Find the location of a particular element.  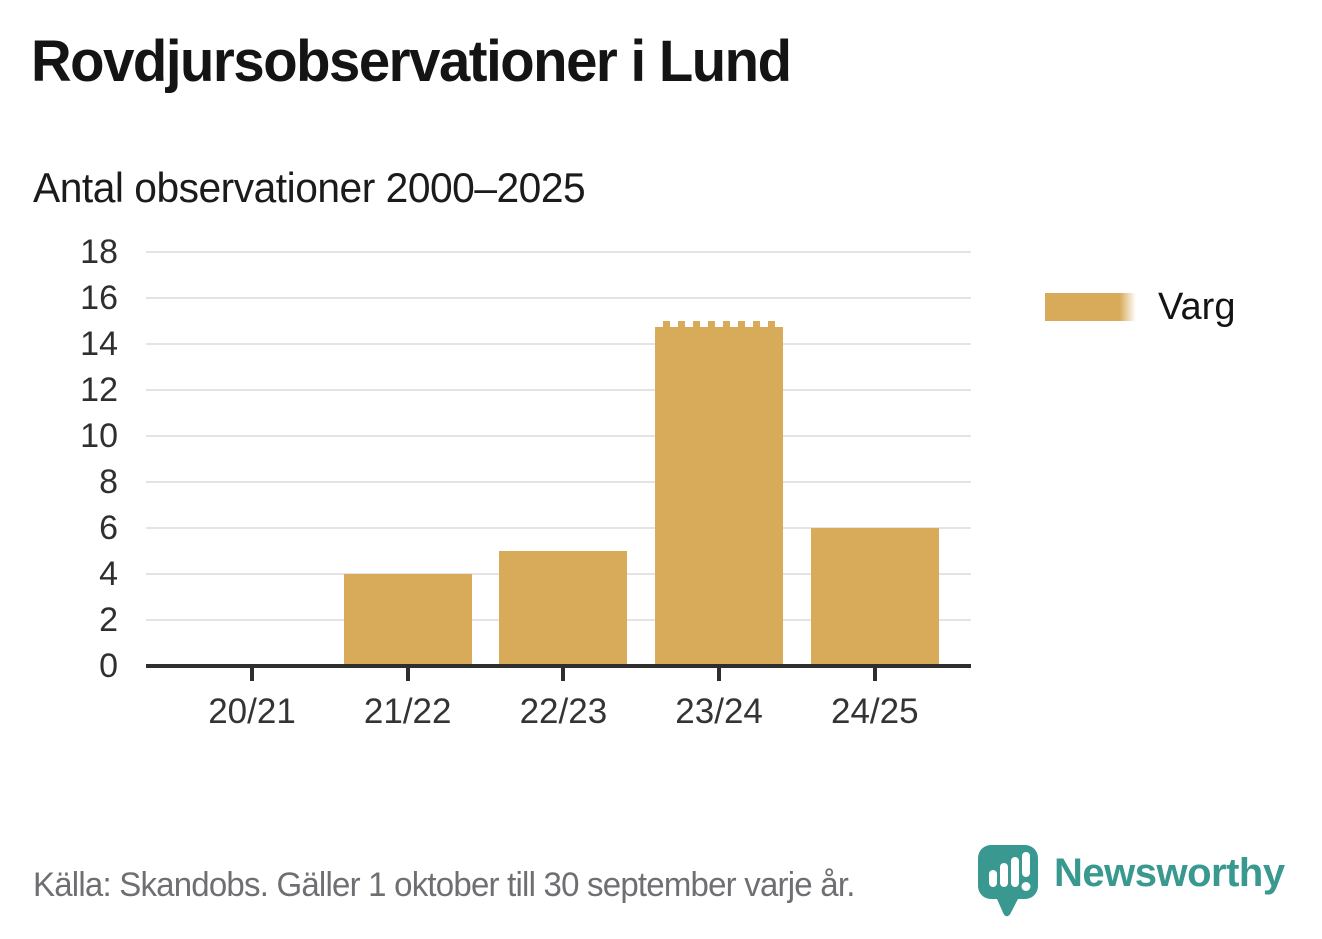

y-axis-label: 4 is located at coordinates (108, 574).